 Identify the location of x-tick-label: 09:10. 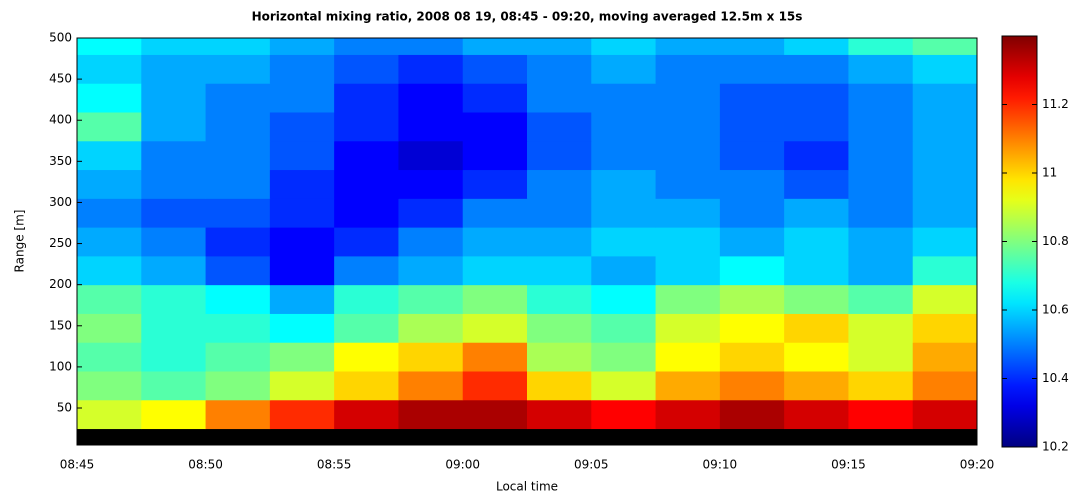
(720, 465).